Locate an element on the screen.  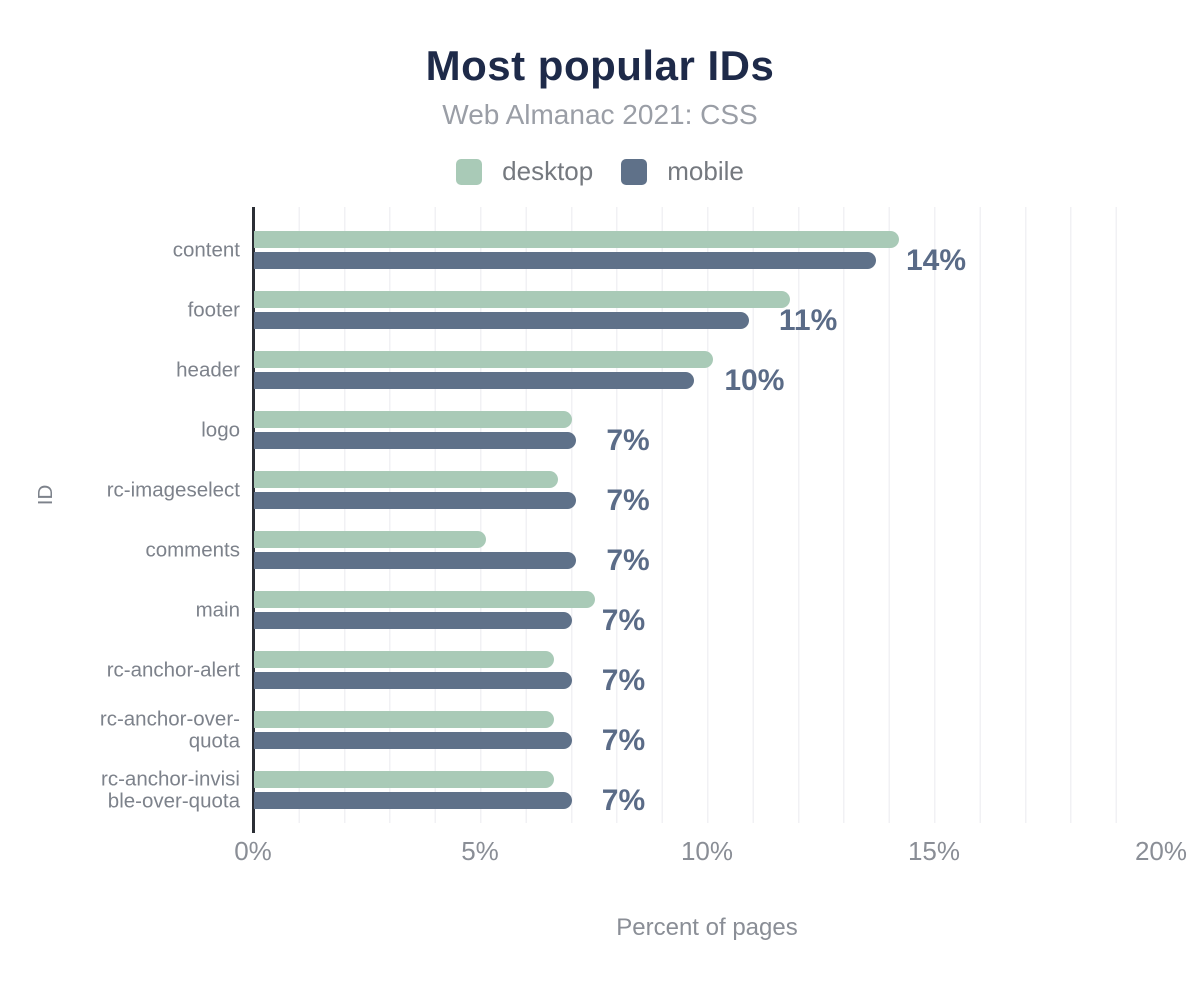
x-tick-label-15pct: 15% is located at coordinates (934, 851).